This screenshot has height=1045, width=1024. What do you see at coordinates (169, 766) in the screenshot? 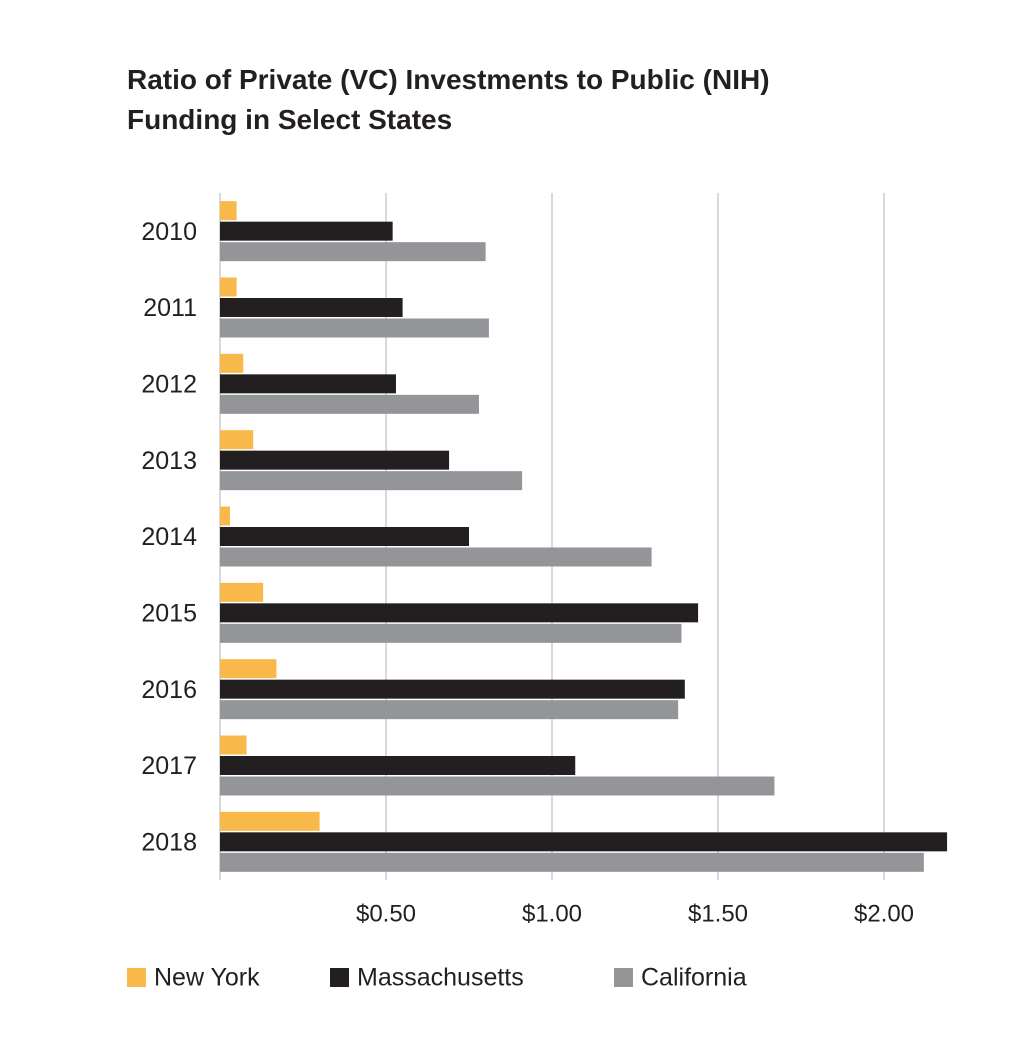
I see `y-tick-label: 2017` at bounding box center [169, 766].